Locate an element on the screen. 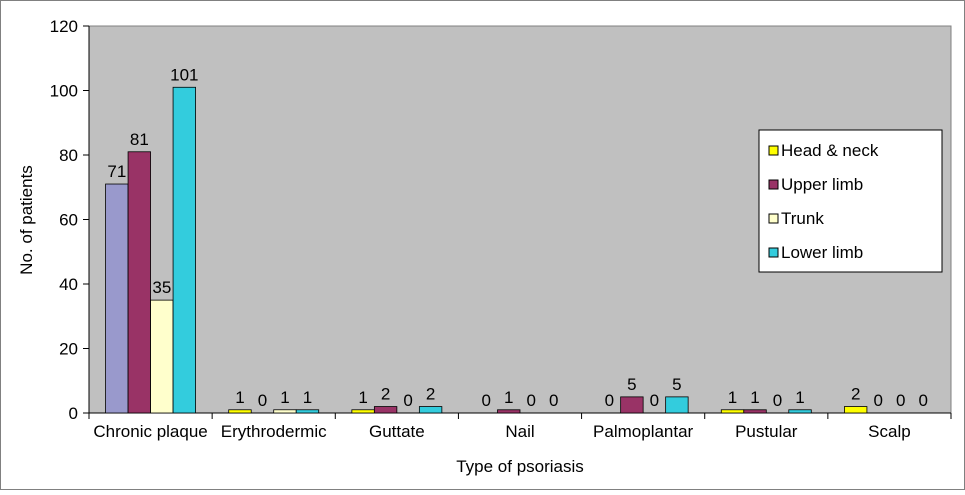 The height and width of the screenshot is (495, 965). legend-box is located at coordinates (850, 201).